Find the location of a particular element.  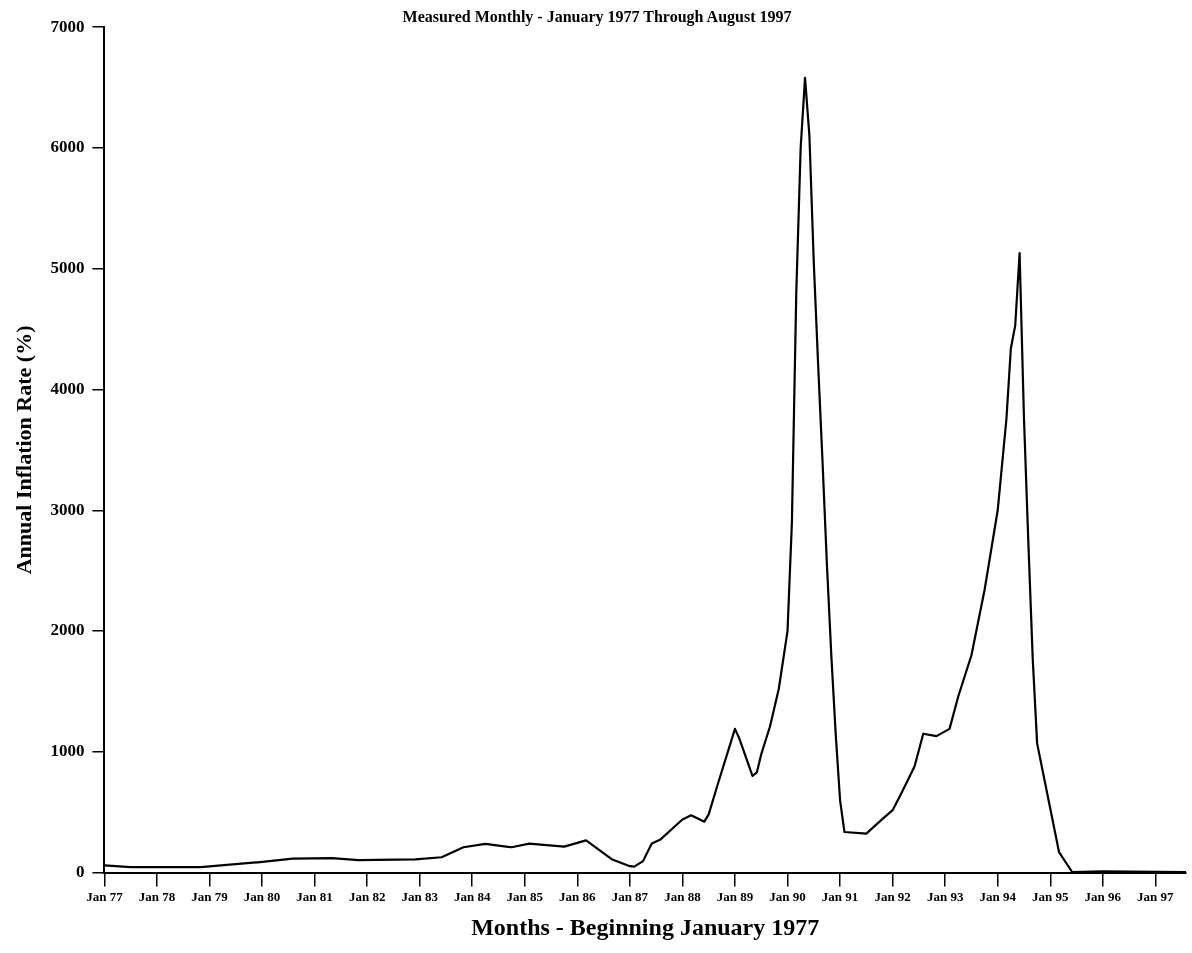

x-tick-label: Jan 95 is located at coordinates (1050, 896).